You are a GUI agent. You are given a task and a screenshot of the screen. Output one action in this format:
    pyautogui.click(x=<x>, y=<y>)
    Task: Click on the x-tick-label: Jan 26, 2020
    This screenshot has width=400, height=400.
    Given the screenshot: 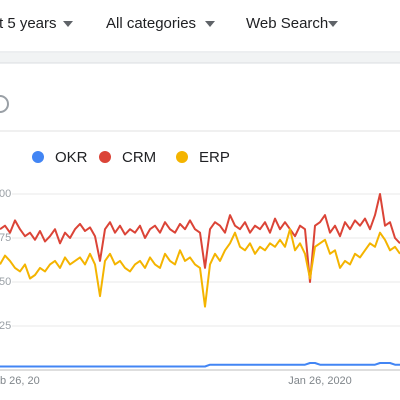 What is the action you would take?
    pyautogui.click(x=320, y=381)
    